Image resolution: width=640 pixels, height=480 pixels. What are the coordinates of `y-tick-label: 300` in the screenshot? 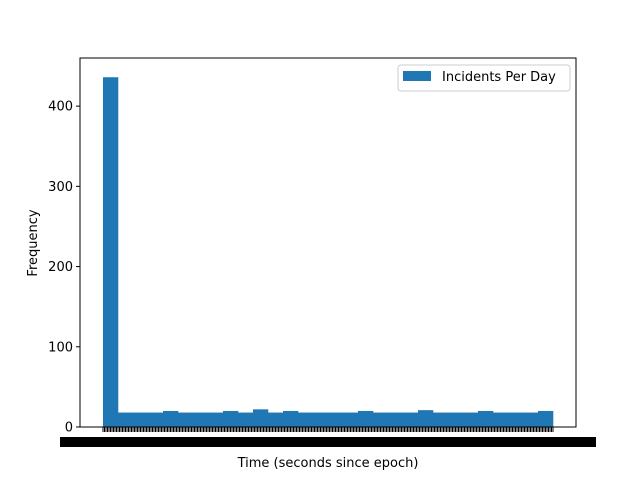 It's located at (60, 187).